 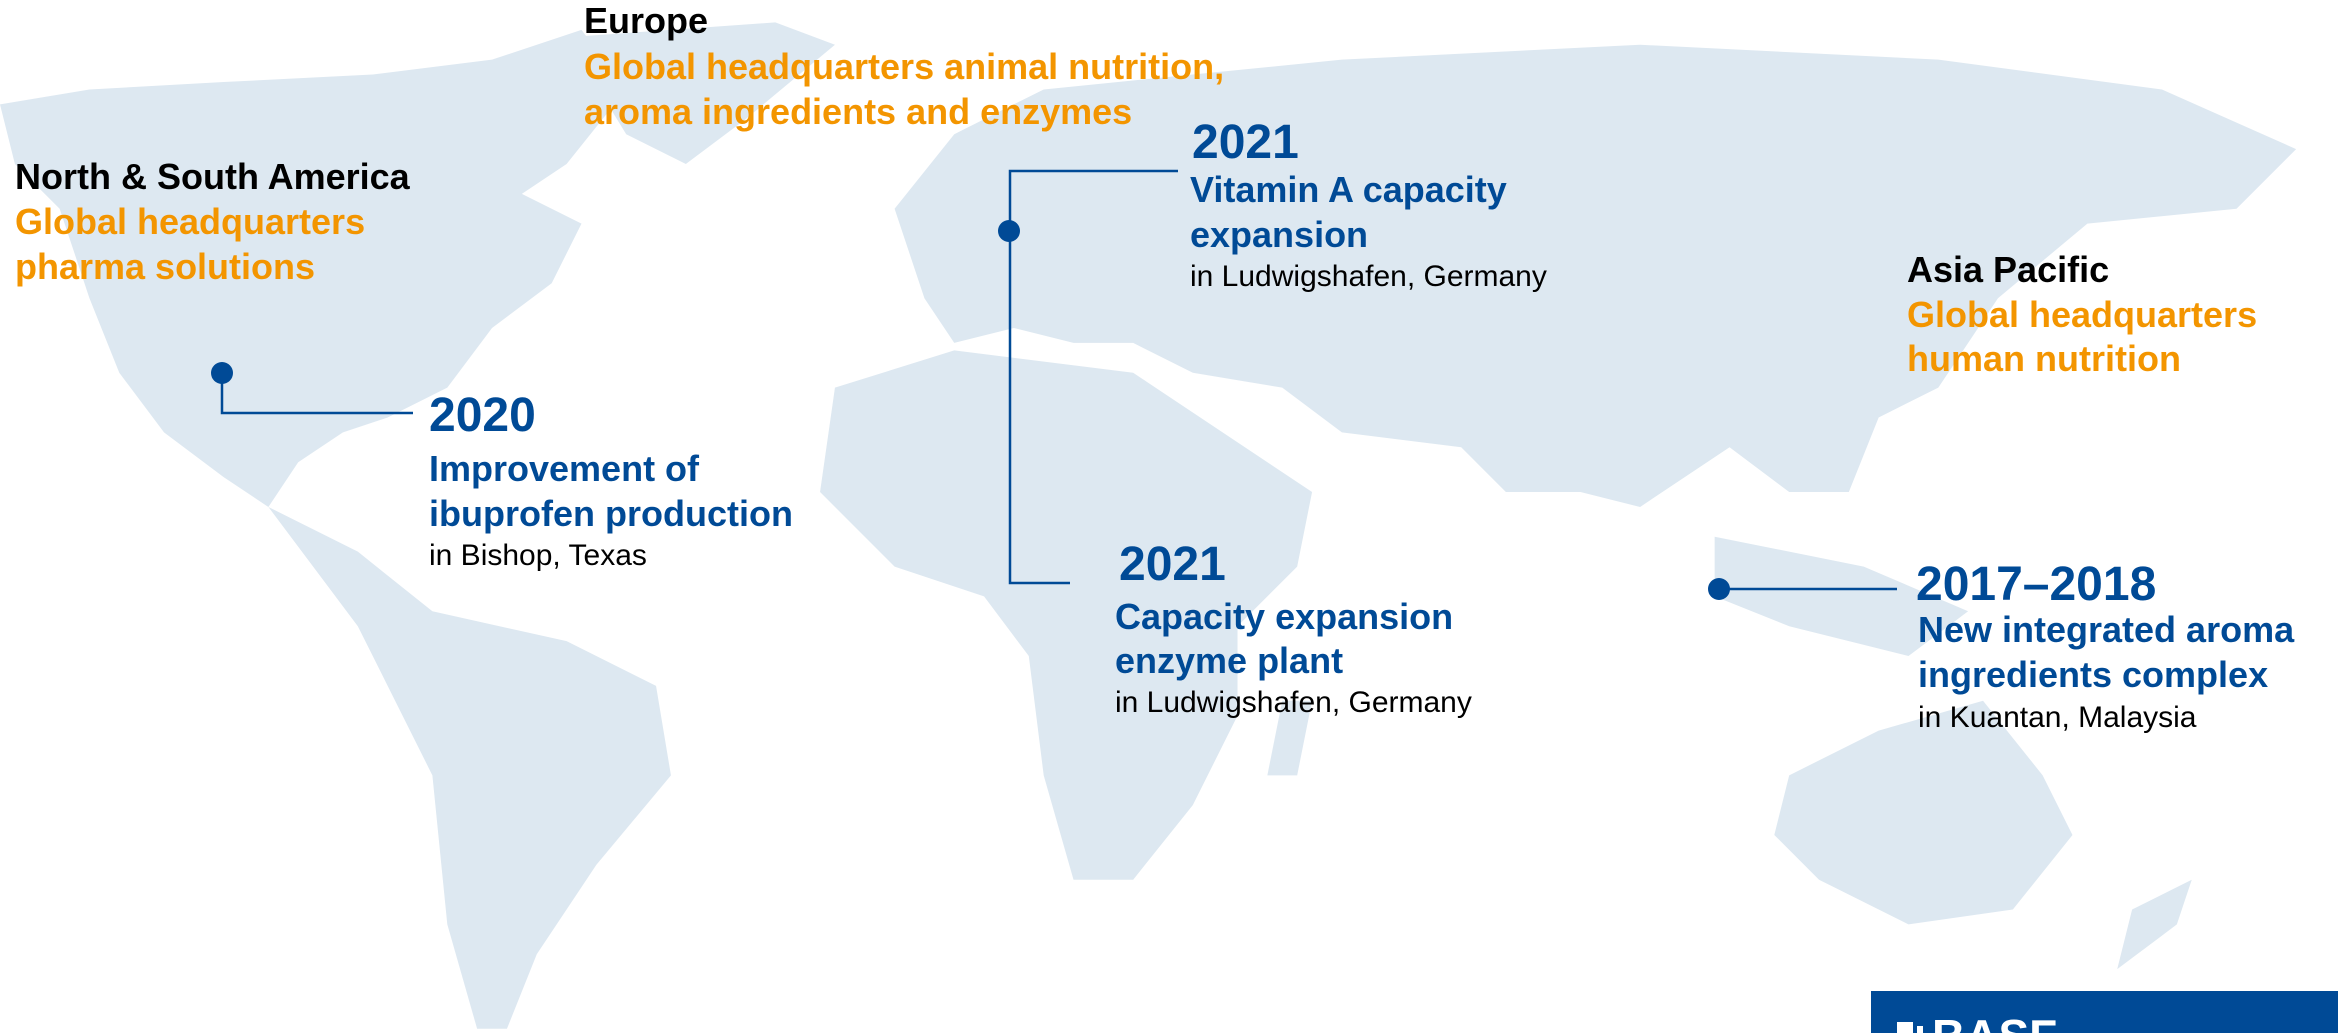 What do you see at coordinates (904, 66) in the screenshot?
I see `region-headquarters: Global headquarters animal nutrition,` at bounding box center [904, 66].